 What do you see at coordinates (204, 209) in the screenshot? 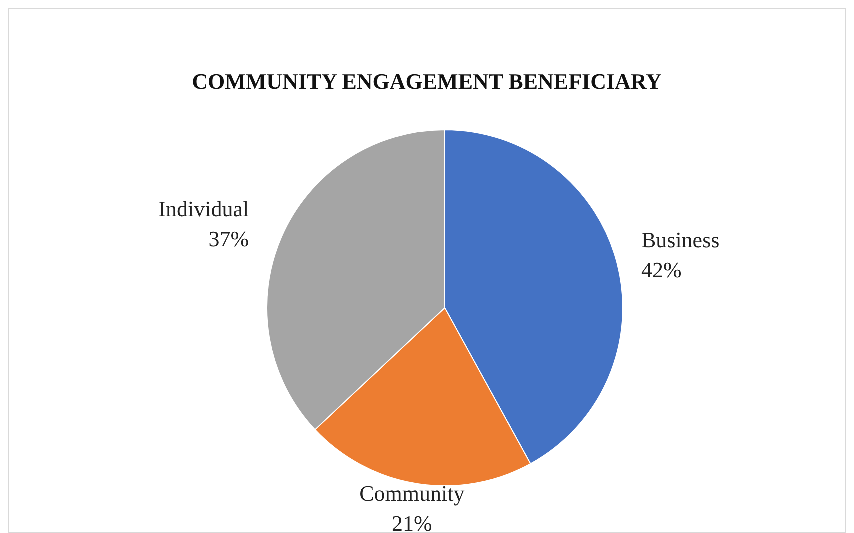
I see `slice-label: Individual` at bounding box center [204, 209].